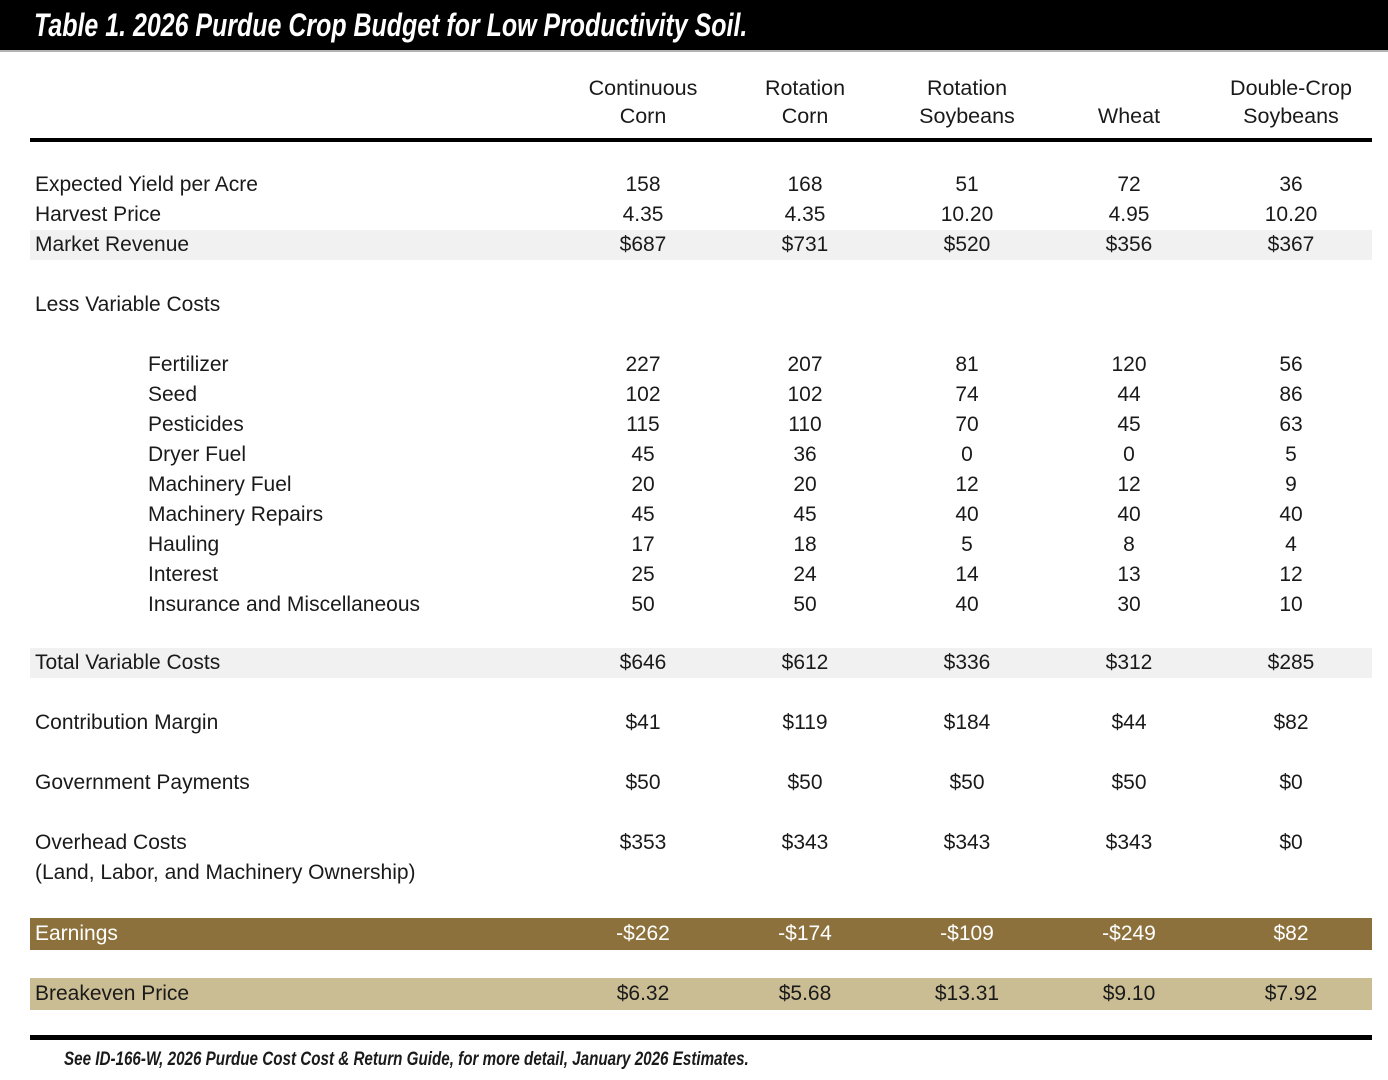 This screenshot has height=1080, width=1388. Describe the element at coordinates (967, 933) in the screenshot. I see `cell: -$109` at that location.